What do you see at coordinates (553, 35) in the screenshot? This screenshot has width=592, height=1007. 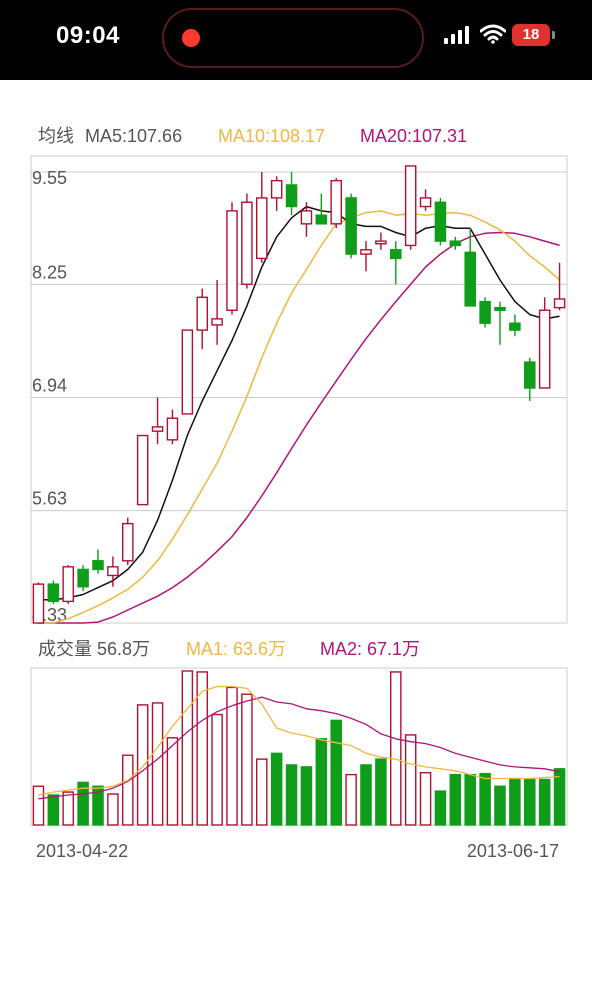 I see `battery-nub` at bounding box center [553, 35].